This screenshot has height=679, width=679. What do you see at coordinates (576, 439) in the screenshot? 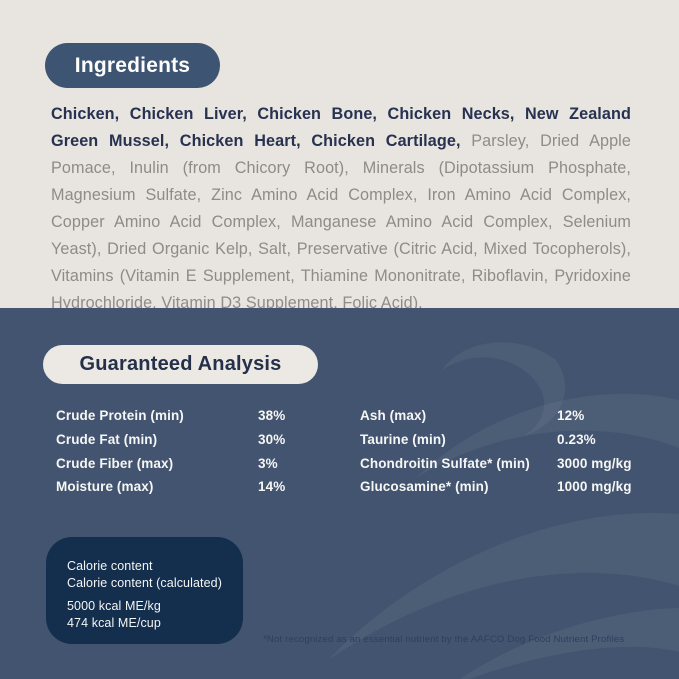
I see `analysis-value: 0.23%` at bounding box center [576, 439].